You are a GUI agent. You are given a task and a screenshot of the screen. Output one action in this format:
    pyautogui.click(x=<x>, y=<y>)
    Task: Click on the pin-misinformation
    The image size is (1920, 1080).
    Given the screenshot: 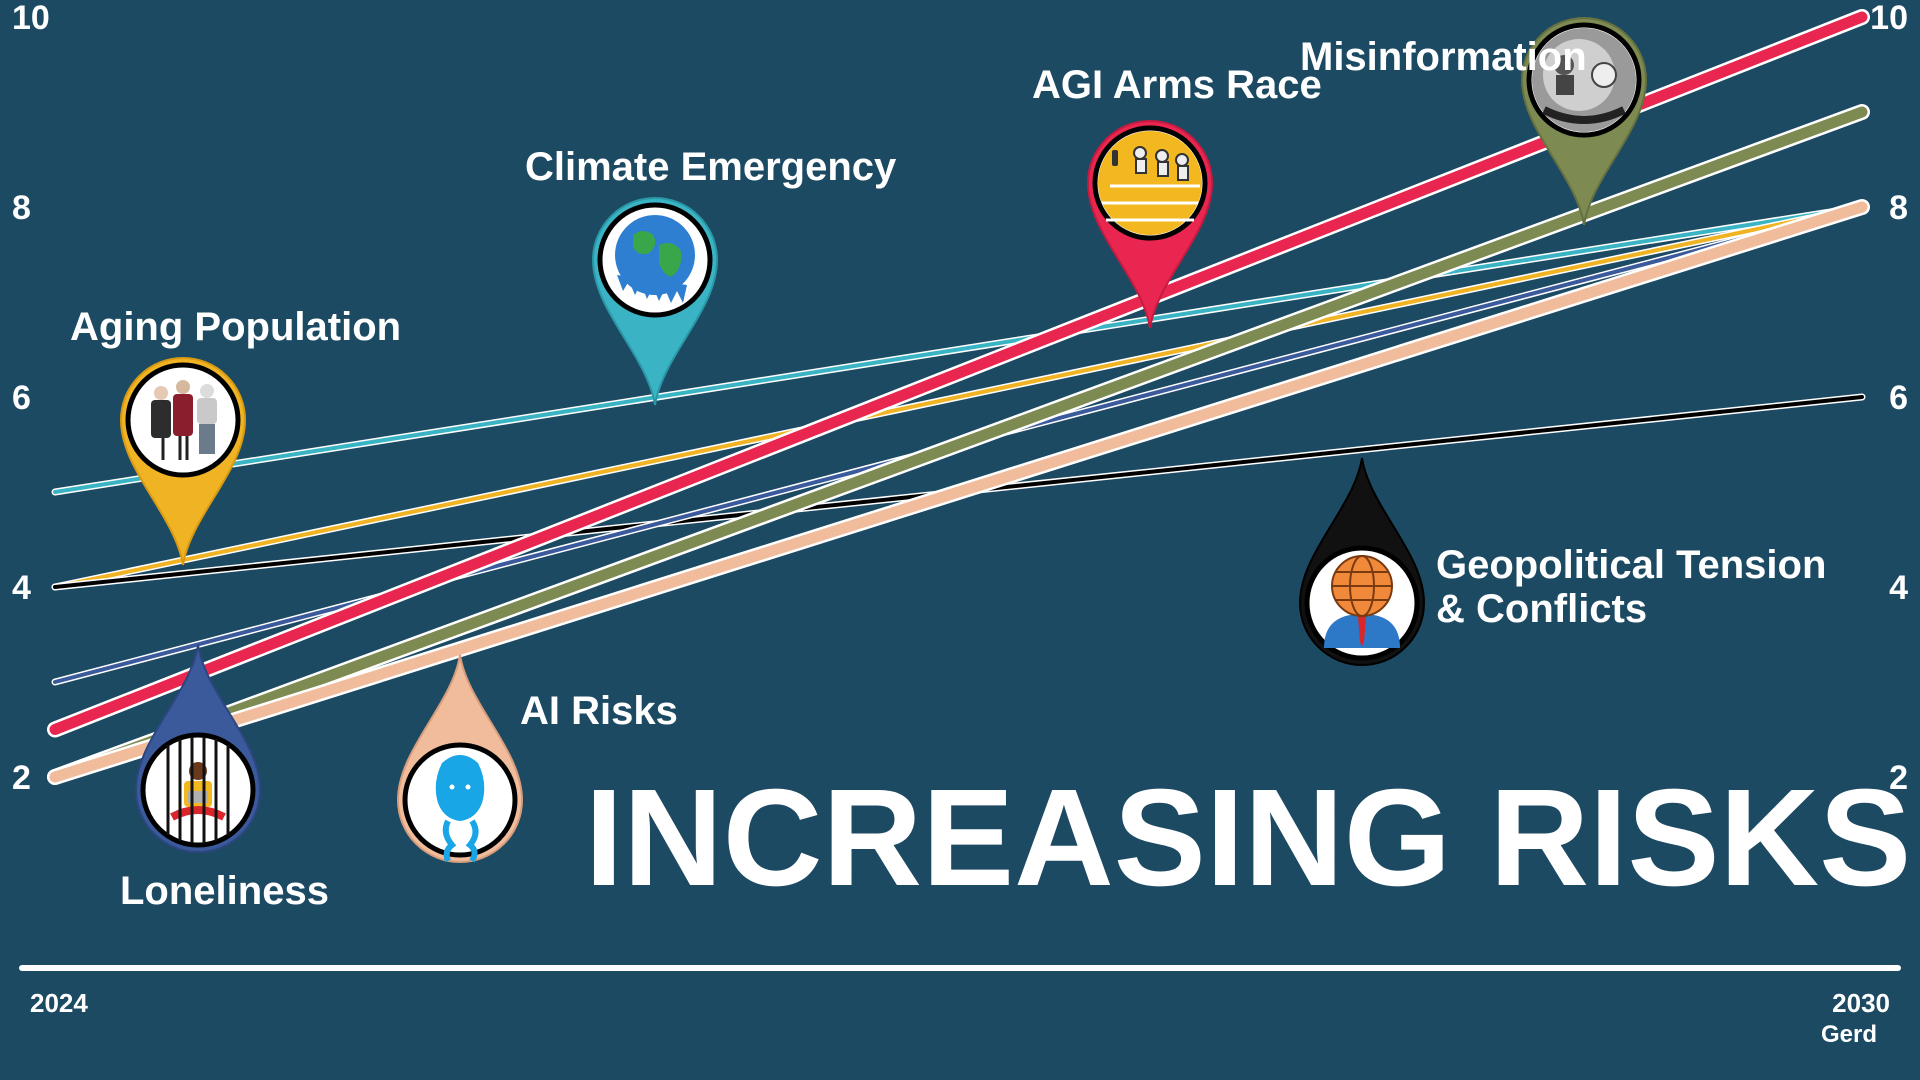 What is the action you would take?
    pyautogui.click(x=1584, y=121)
    